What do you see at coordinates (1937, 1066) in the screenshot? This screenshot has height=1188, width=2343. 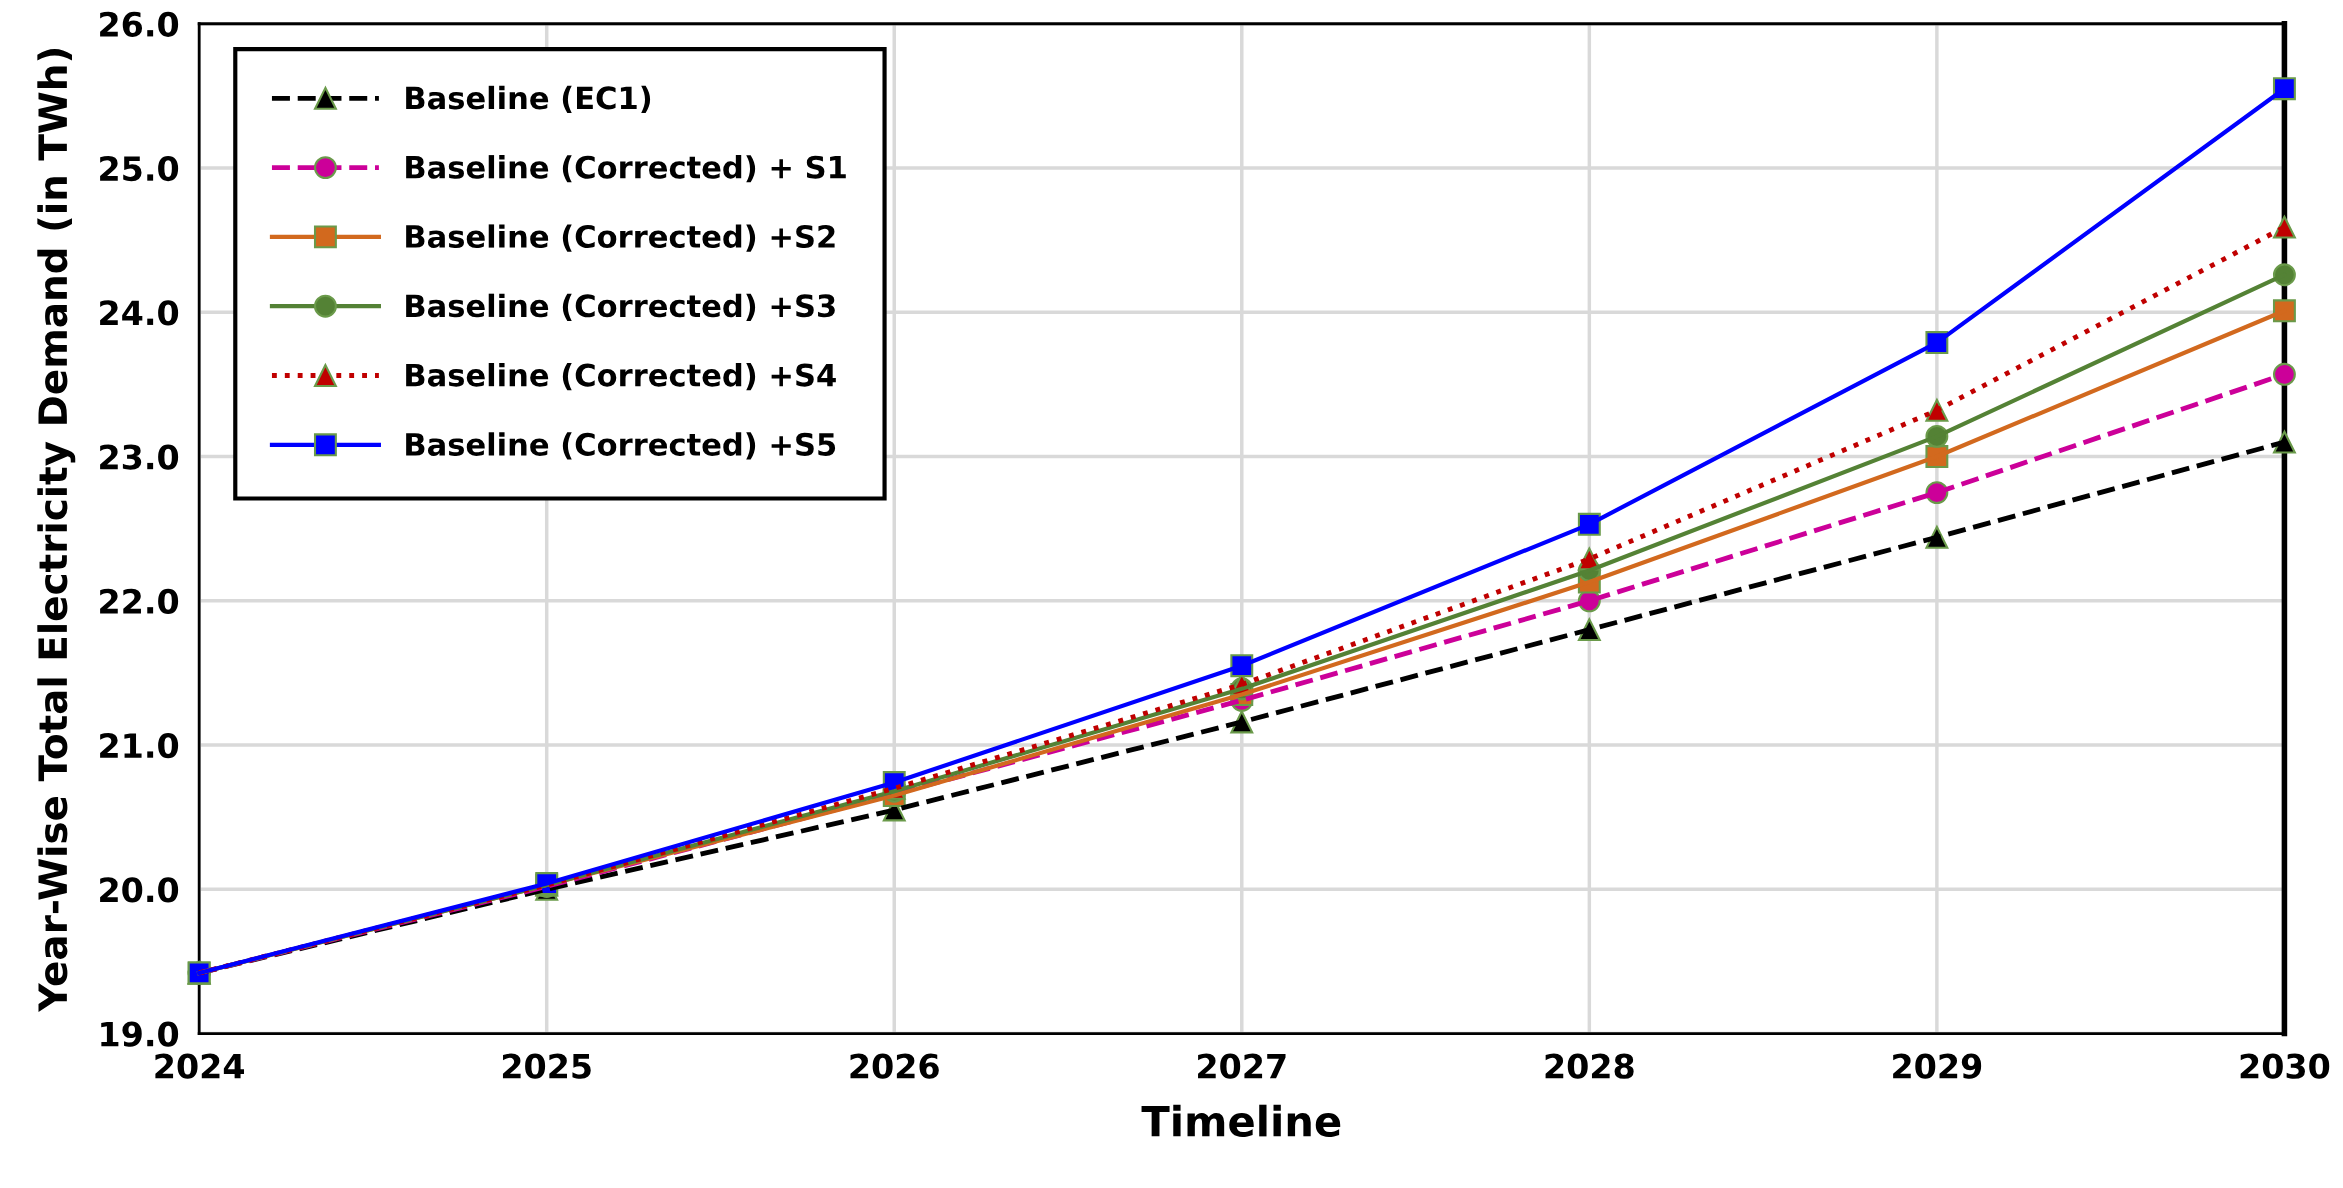 I see `x-tick-label: 2029` at bounding box center [1937, 1066].